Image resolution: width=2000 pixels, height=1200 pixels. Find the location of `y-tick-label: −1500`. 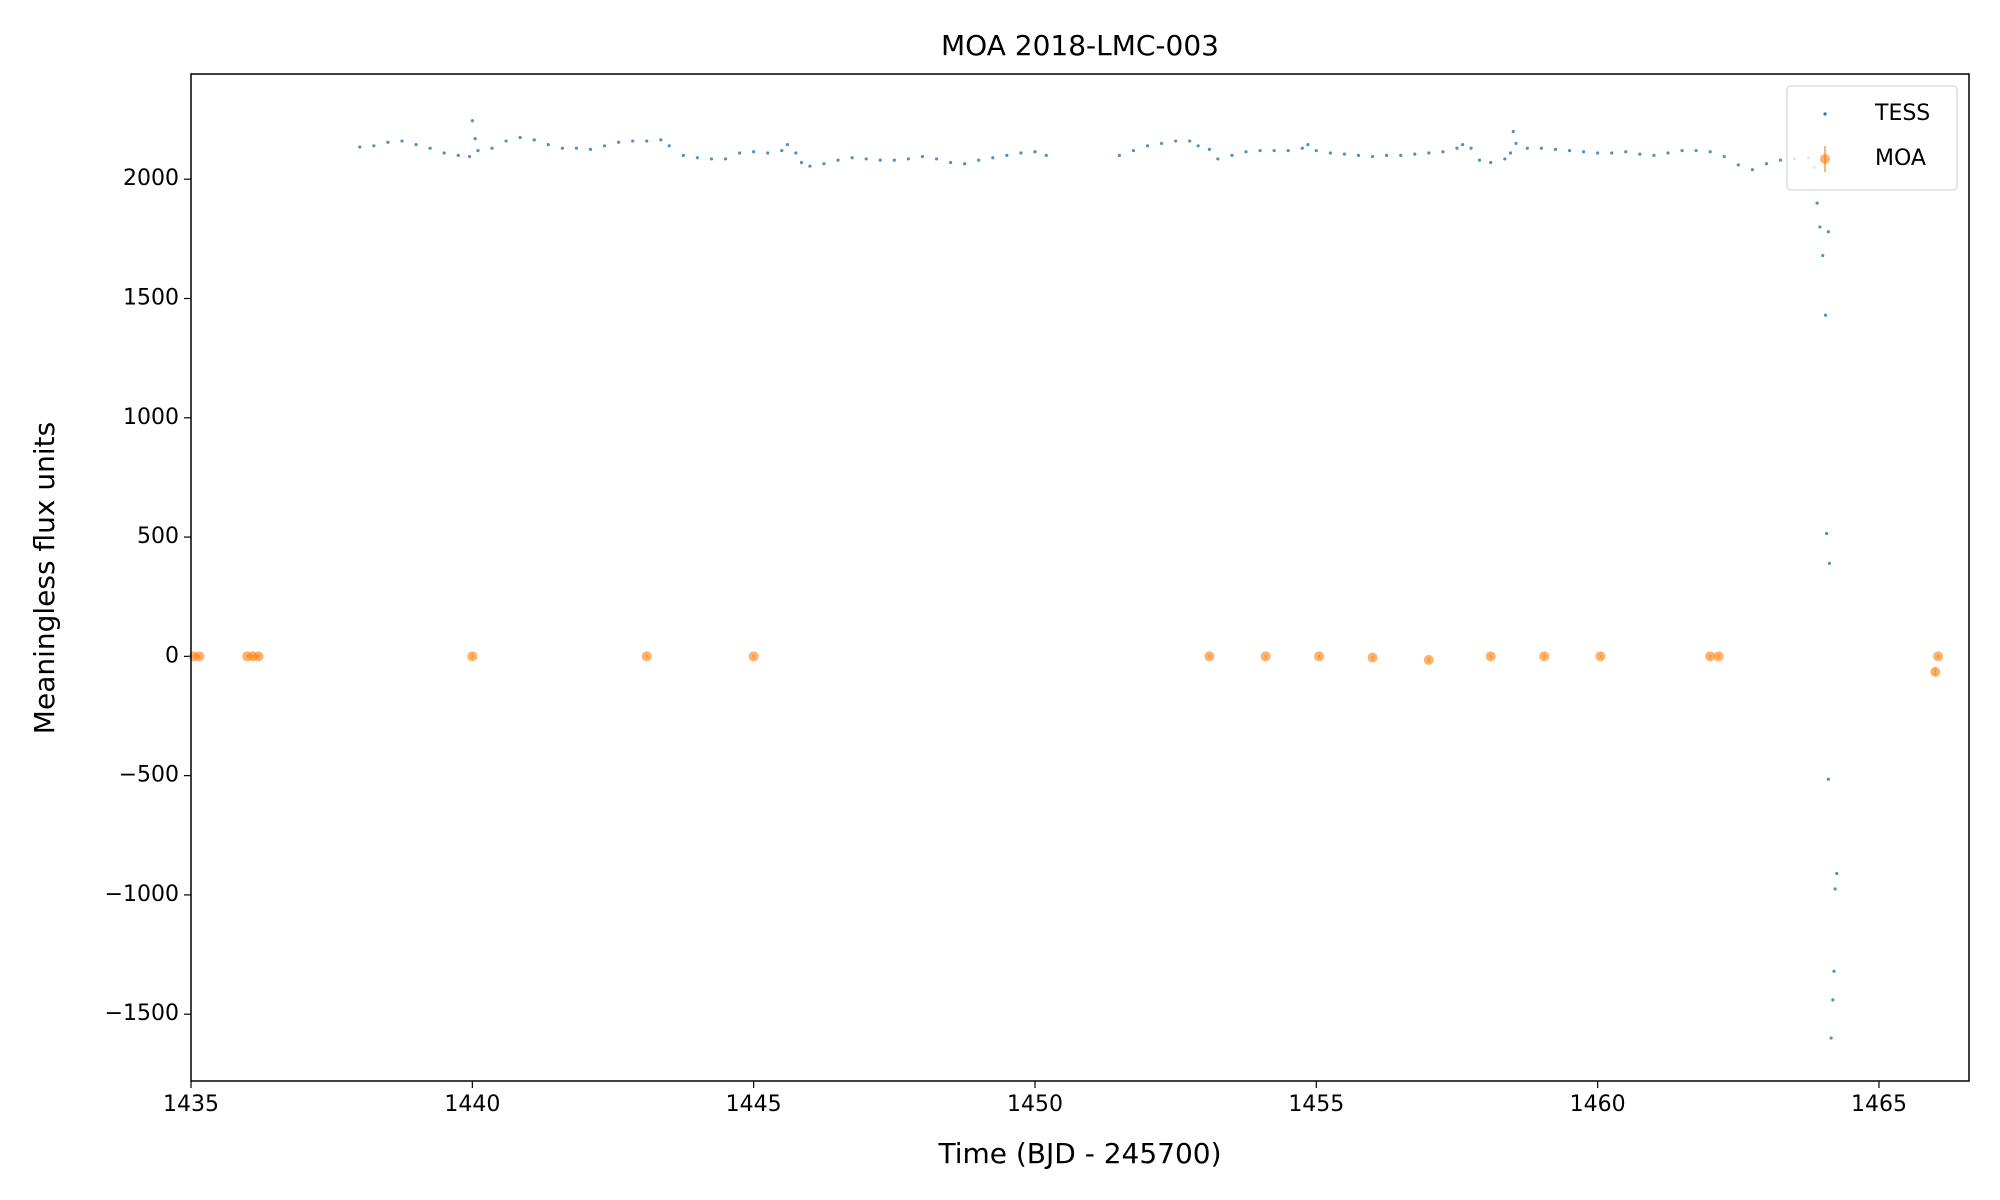

y-tick-label: −1500 is located at coordinates (142, 1013).